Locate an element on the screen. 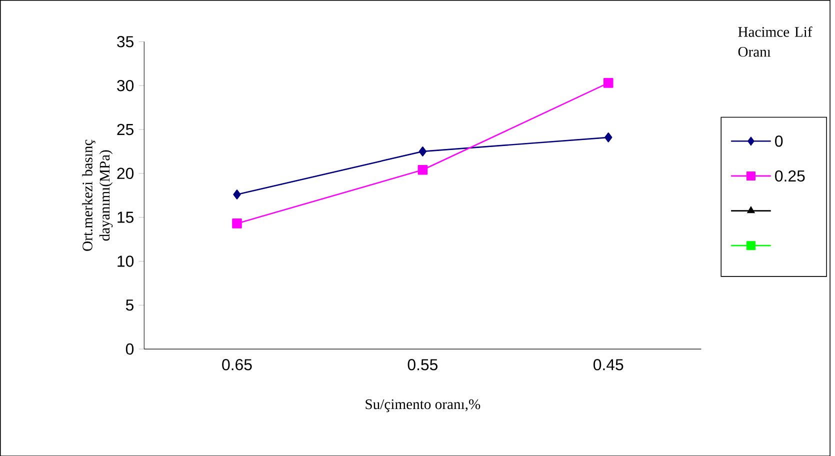 Image resolution: width=835 pixels, height=456 pixels. legend-title: Hacimce Lif Oranı is located at coordinates (775, 41).